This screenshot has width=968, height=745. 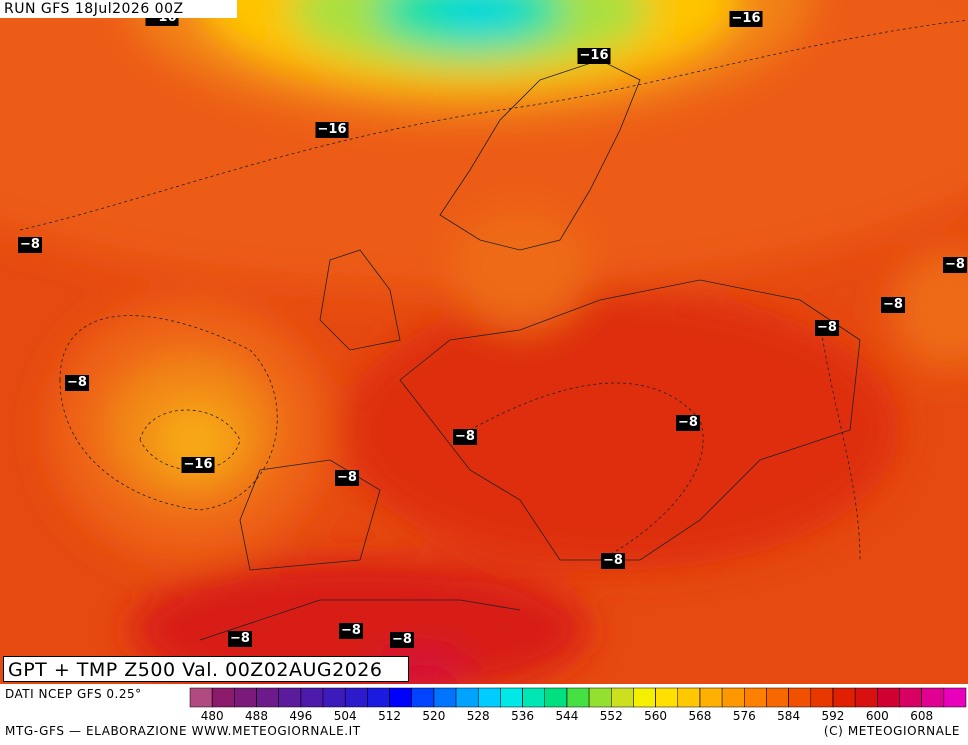 What do you see at coordinates (478, 716) in the screenshot?
I see `colorbar-tick-label: 528` at bounding box center [478, 716].